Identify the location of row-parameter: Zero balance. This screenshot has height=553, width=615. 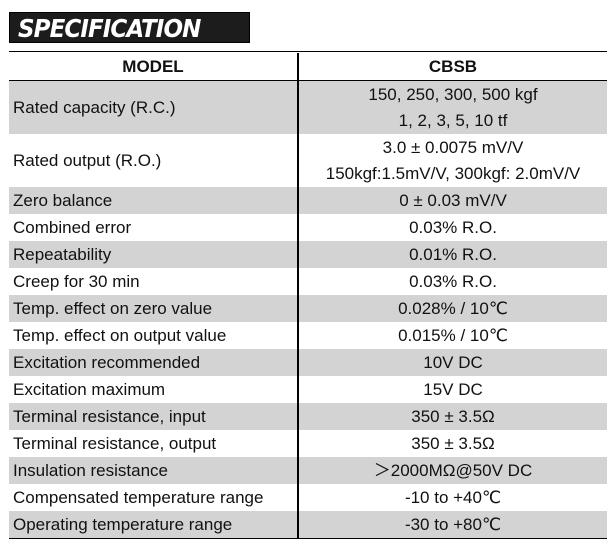
(154, 200).